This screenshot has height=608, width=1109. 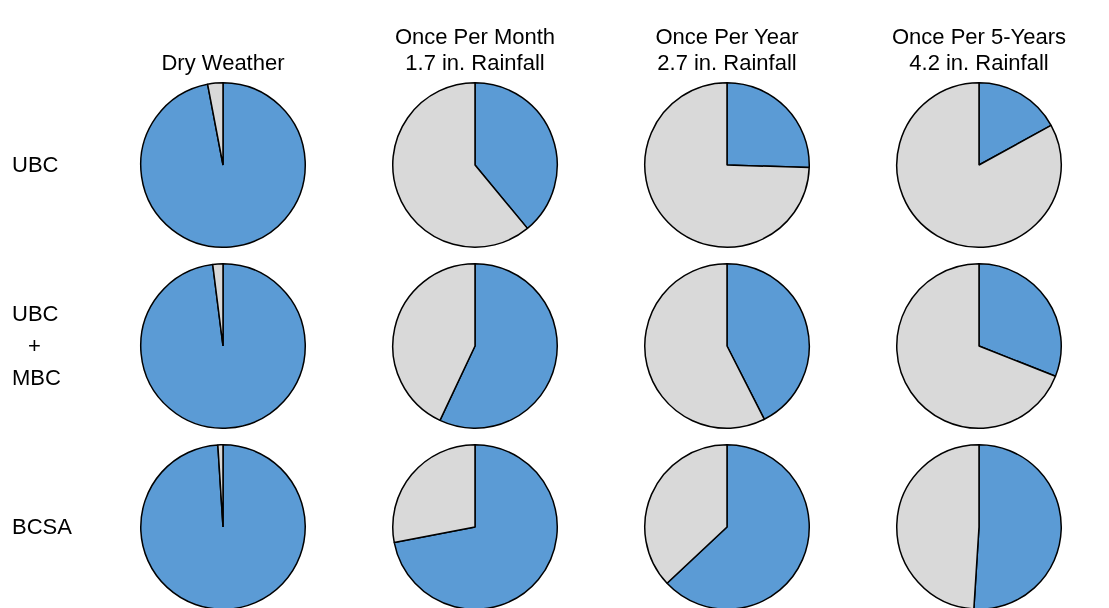 I want to click on text: UBC, so click(x=35, y=165).